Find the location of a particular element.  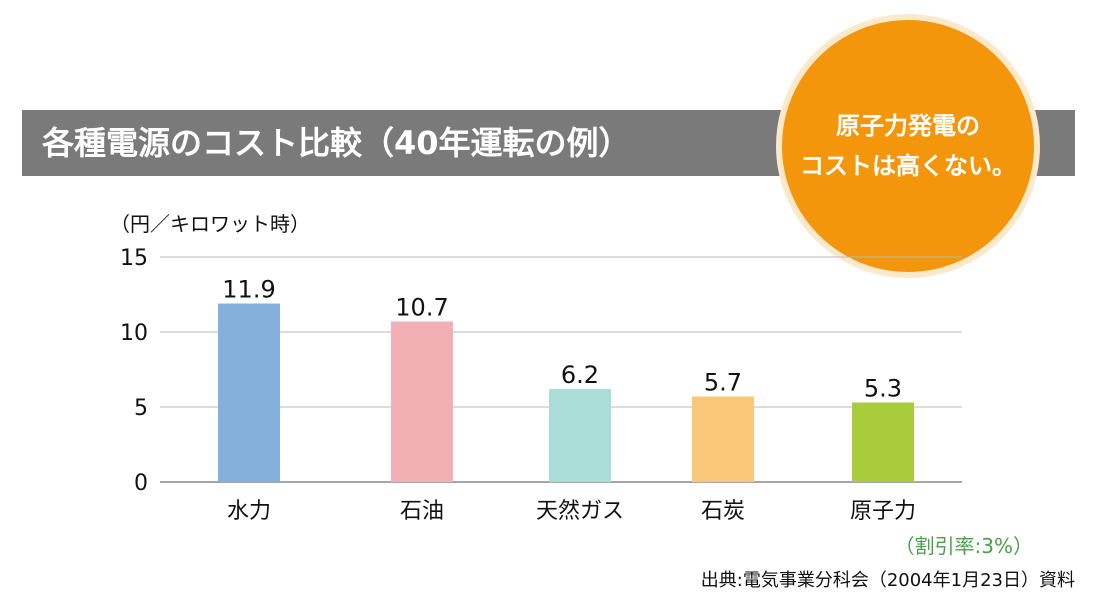

y-tick-label: 0 is located at coordinates (141, 483).